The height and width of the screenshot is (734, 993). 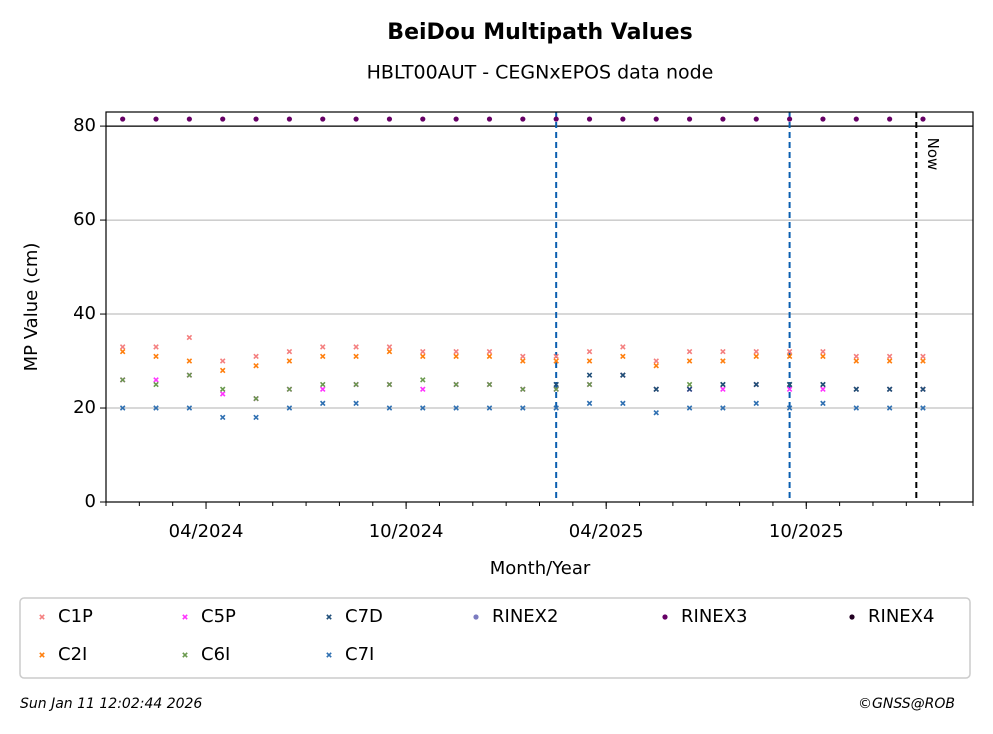 What do you see at coordinates (84, 407) in the screenshot?
I see `y-tick-label: 20` at bounding box center [84, 407].